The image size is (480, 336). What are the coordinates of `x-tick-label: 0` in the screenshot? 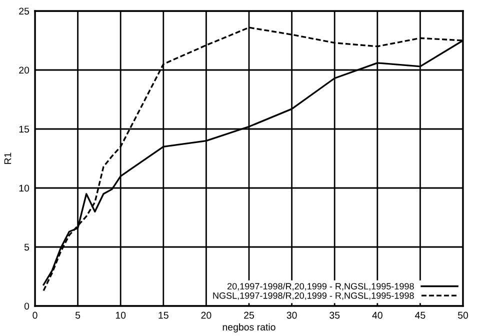 It's located at (35, 315).